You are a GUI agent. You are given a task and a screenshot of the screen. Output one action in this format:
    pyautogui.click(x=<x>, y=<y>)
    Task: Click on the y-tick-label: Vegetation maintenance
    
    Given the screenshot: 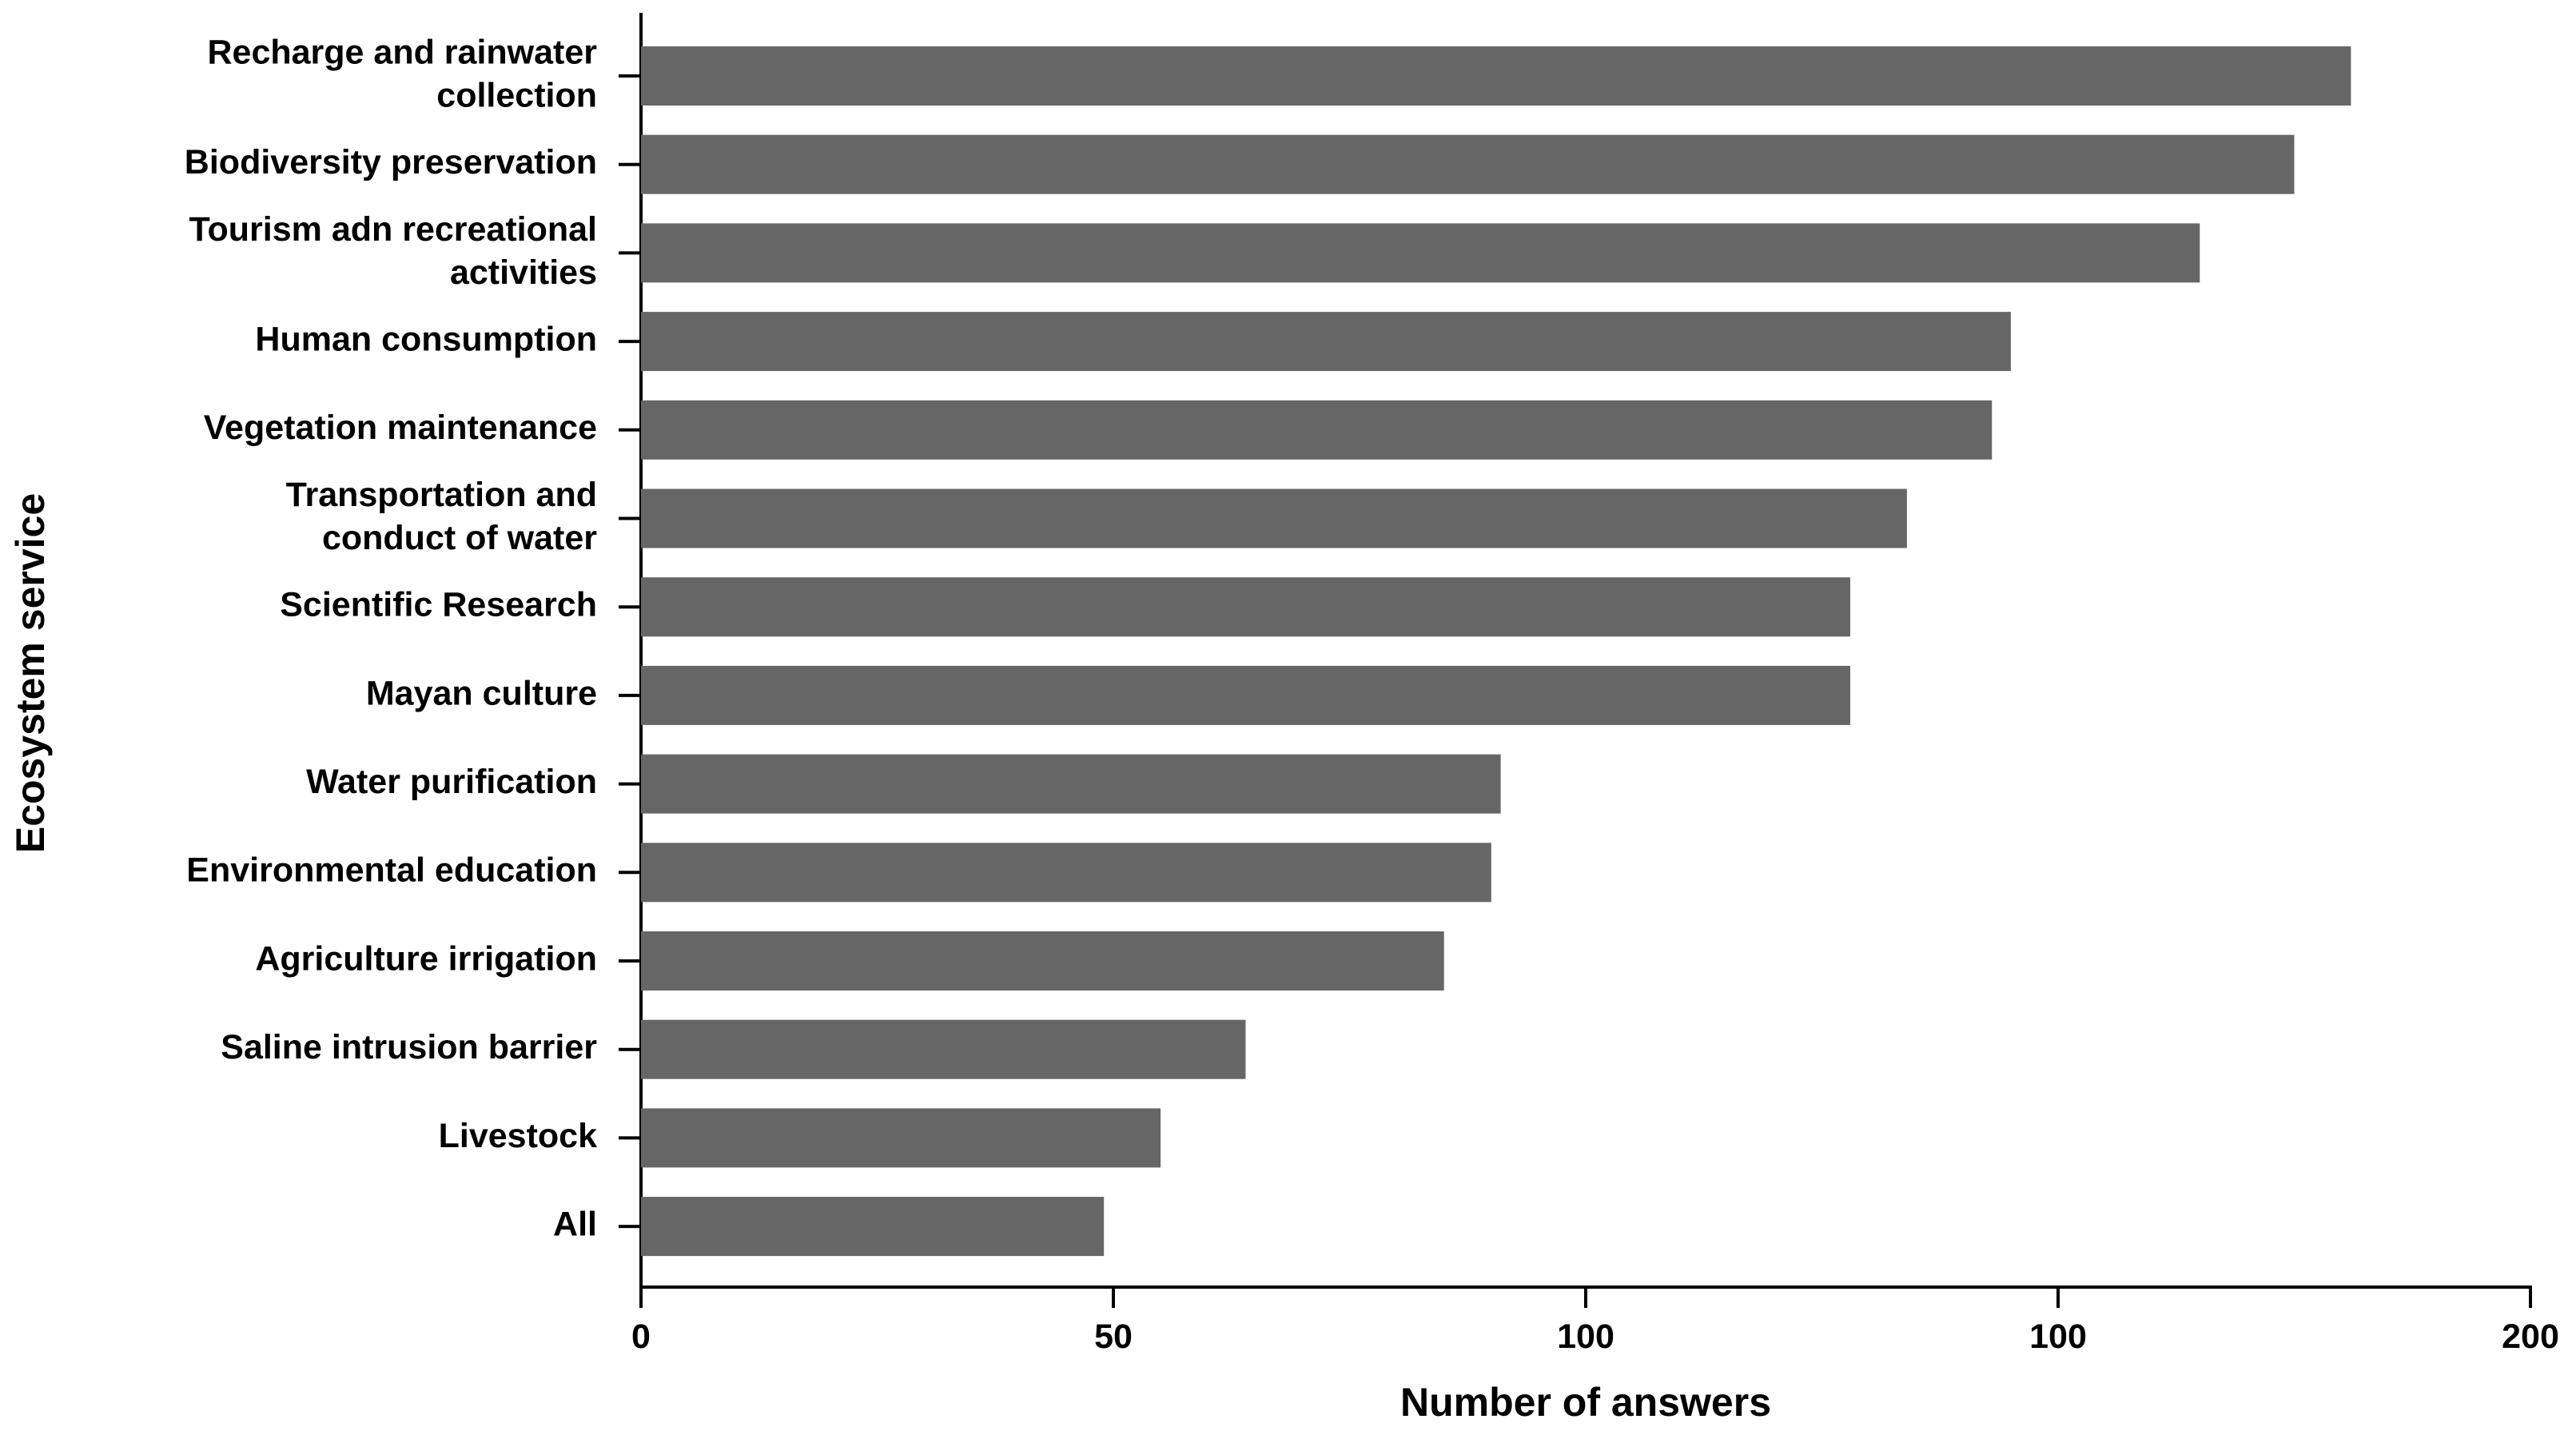 What is the action you would take?
    pyautogui.click(x=400, y=428)
    